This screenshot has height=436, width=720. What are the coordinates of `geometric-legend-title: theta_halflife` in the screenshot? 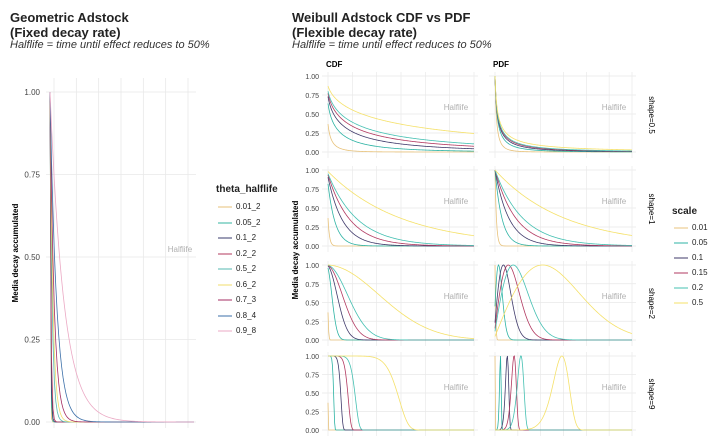 It's located at (247, 189).